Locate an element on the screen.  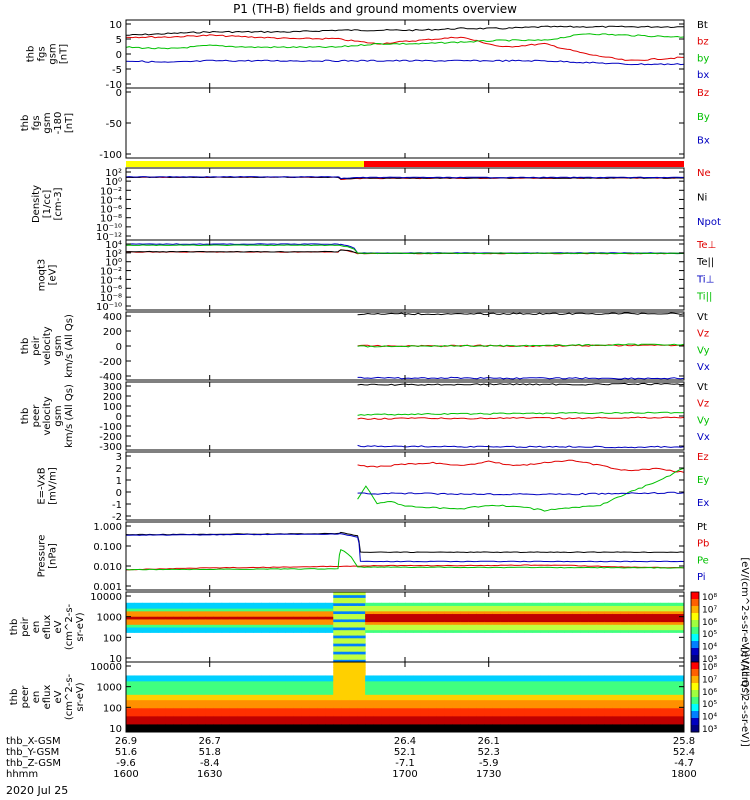
x-row-value: 26.4 is located at coordinates (405, 741).